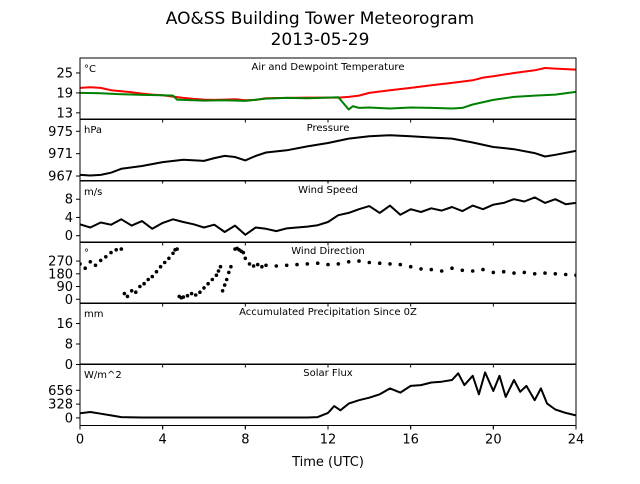  Describe the element at coordinates (328, 373) in the screenshot. I see `panel-6-title: Solar Flux` at that location.